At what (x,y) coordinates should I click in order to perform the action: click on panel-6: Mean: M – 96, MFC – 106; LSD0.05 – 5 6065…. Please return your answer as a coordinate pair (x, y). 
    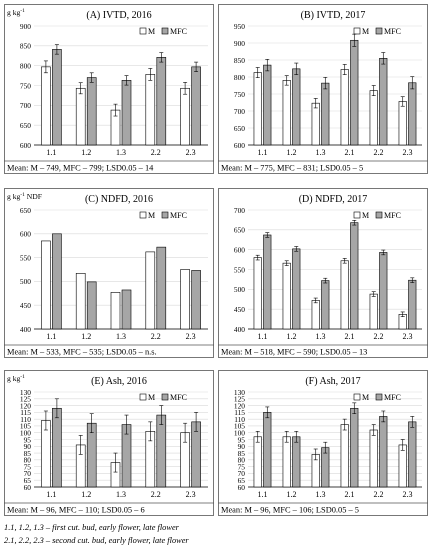
    Looking at the image, I should click on (323, 443).